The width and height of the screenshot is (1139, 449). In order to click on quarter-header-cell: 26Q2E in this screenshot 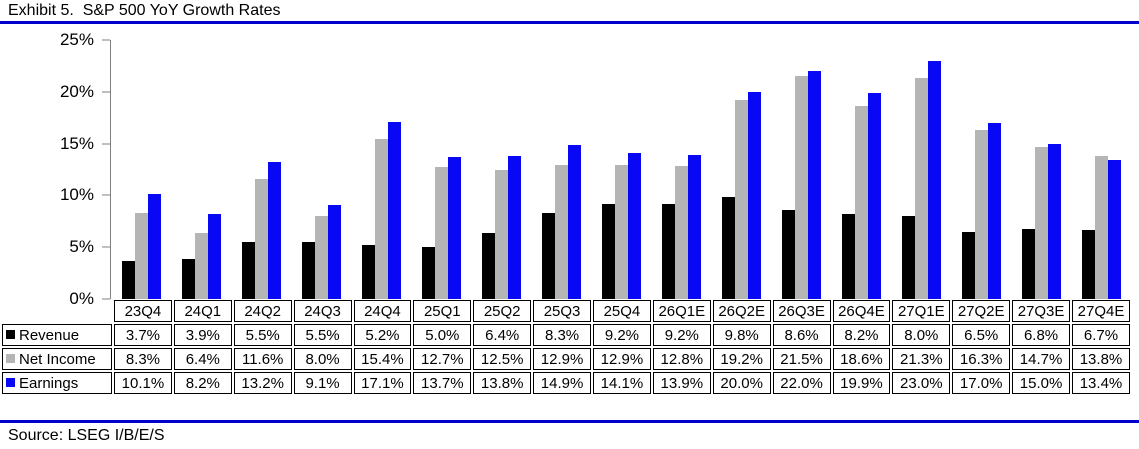, I will do `click(741, 311)`.